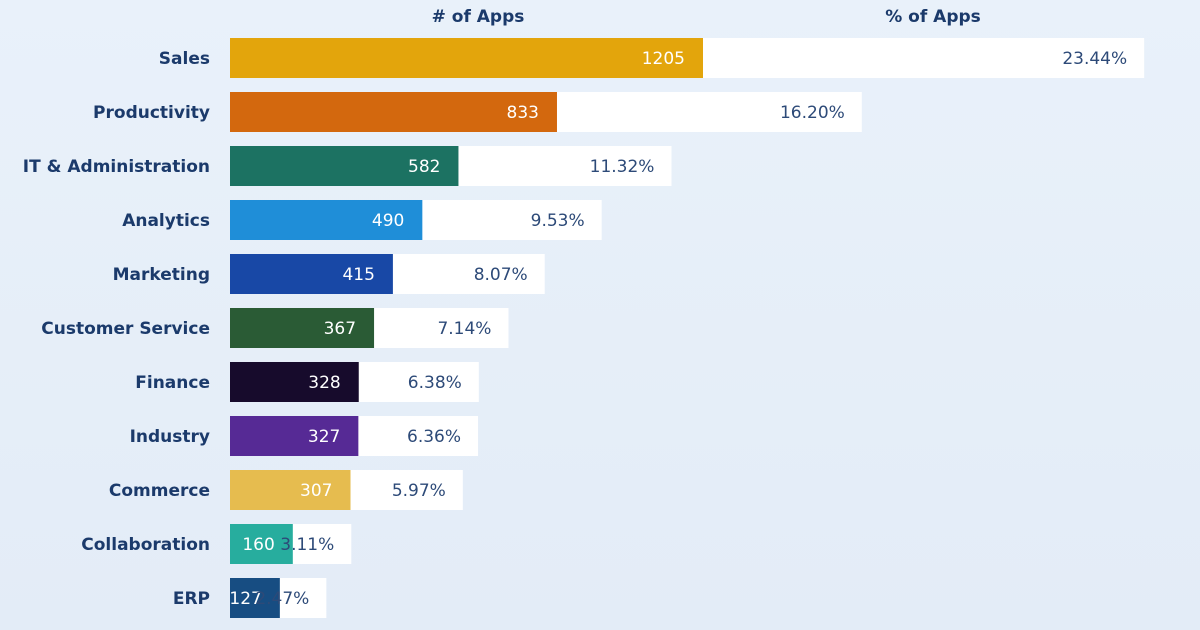 This screenshot has height=630, width=1200. I want to click on category-label: Finance, so click(172, 383).